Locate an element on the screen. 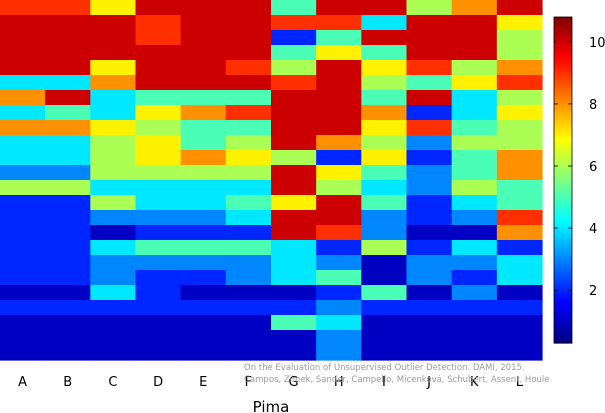 The image size is (605, 413). x-tick-label: L is located at coordinates (520, 382).